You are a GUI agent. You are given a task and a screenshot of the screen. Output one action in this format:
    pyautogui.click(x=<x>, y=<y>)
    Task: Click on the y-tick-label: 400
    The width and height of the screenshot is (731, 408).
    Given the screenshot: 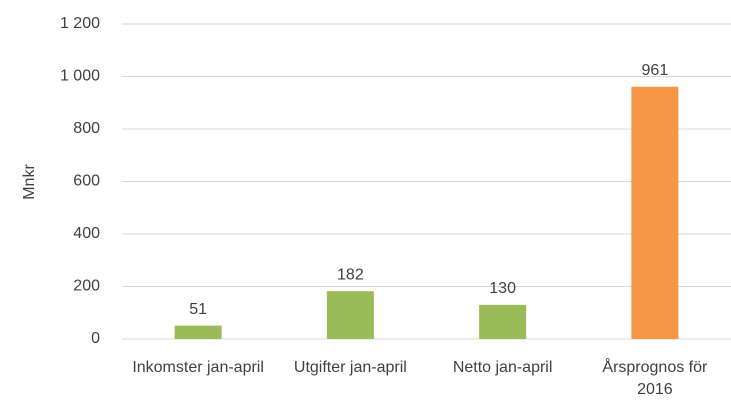 What is the action you would take?
    pyautogui.click(x=86, y=233)
    